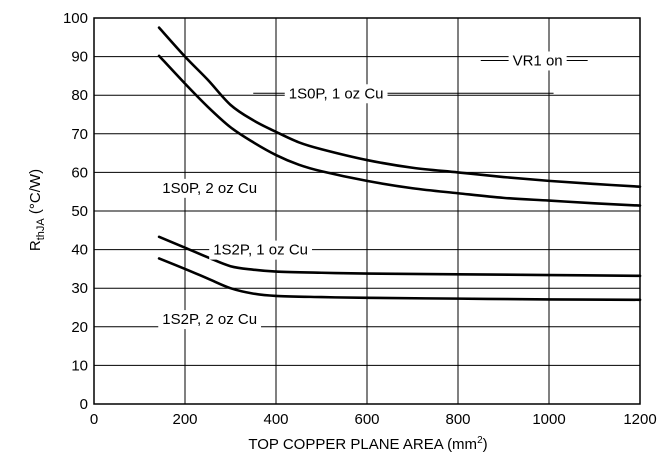  What do you see at coordinates (79, 365) in the screenshot?
I see `y-tick-label-1: 10` at bounding box center [79, 365].